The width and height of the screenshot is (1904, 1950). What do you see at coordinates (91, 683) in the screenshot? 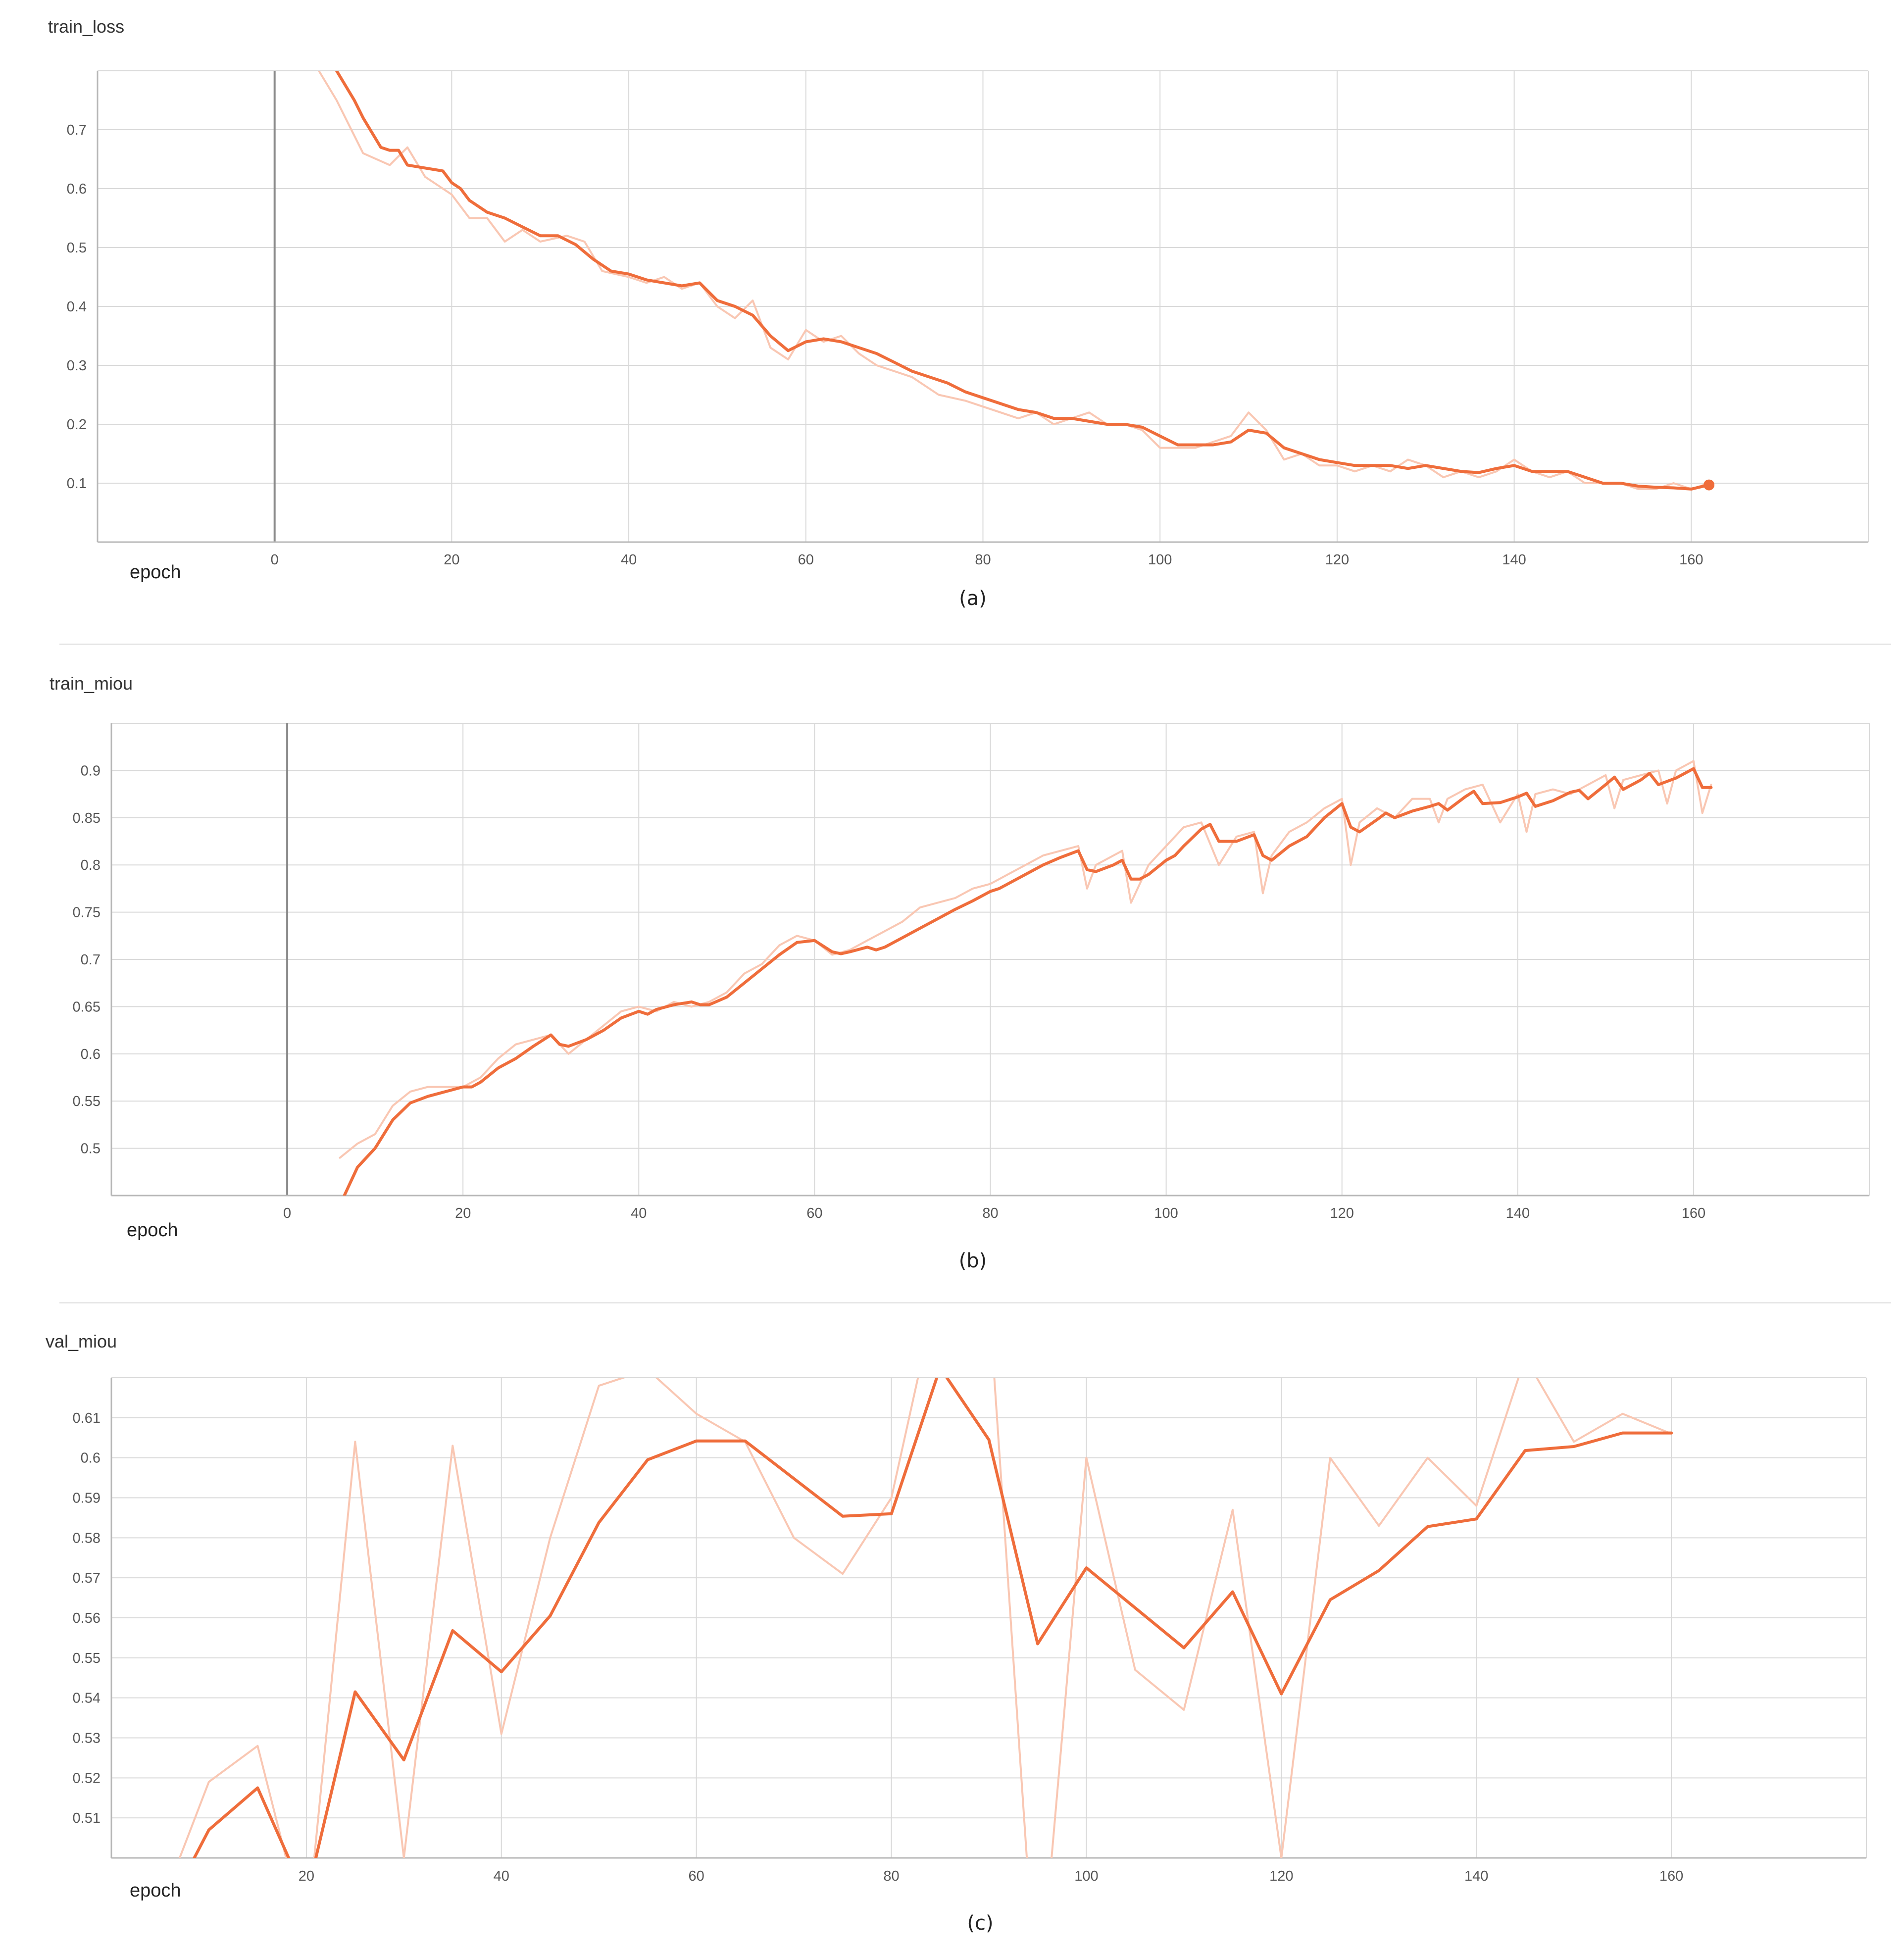
I see `chart-title: train_miou` at bounding box center [91, 683].